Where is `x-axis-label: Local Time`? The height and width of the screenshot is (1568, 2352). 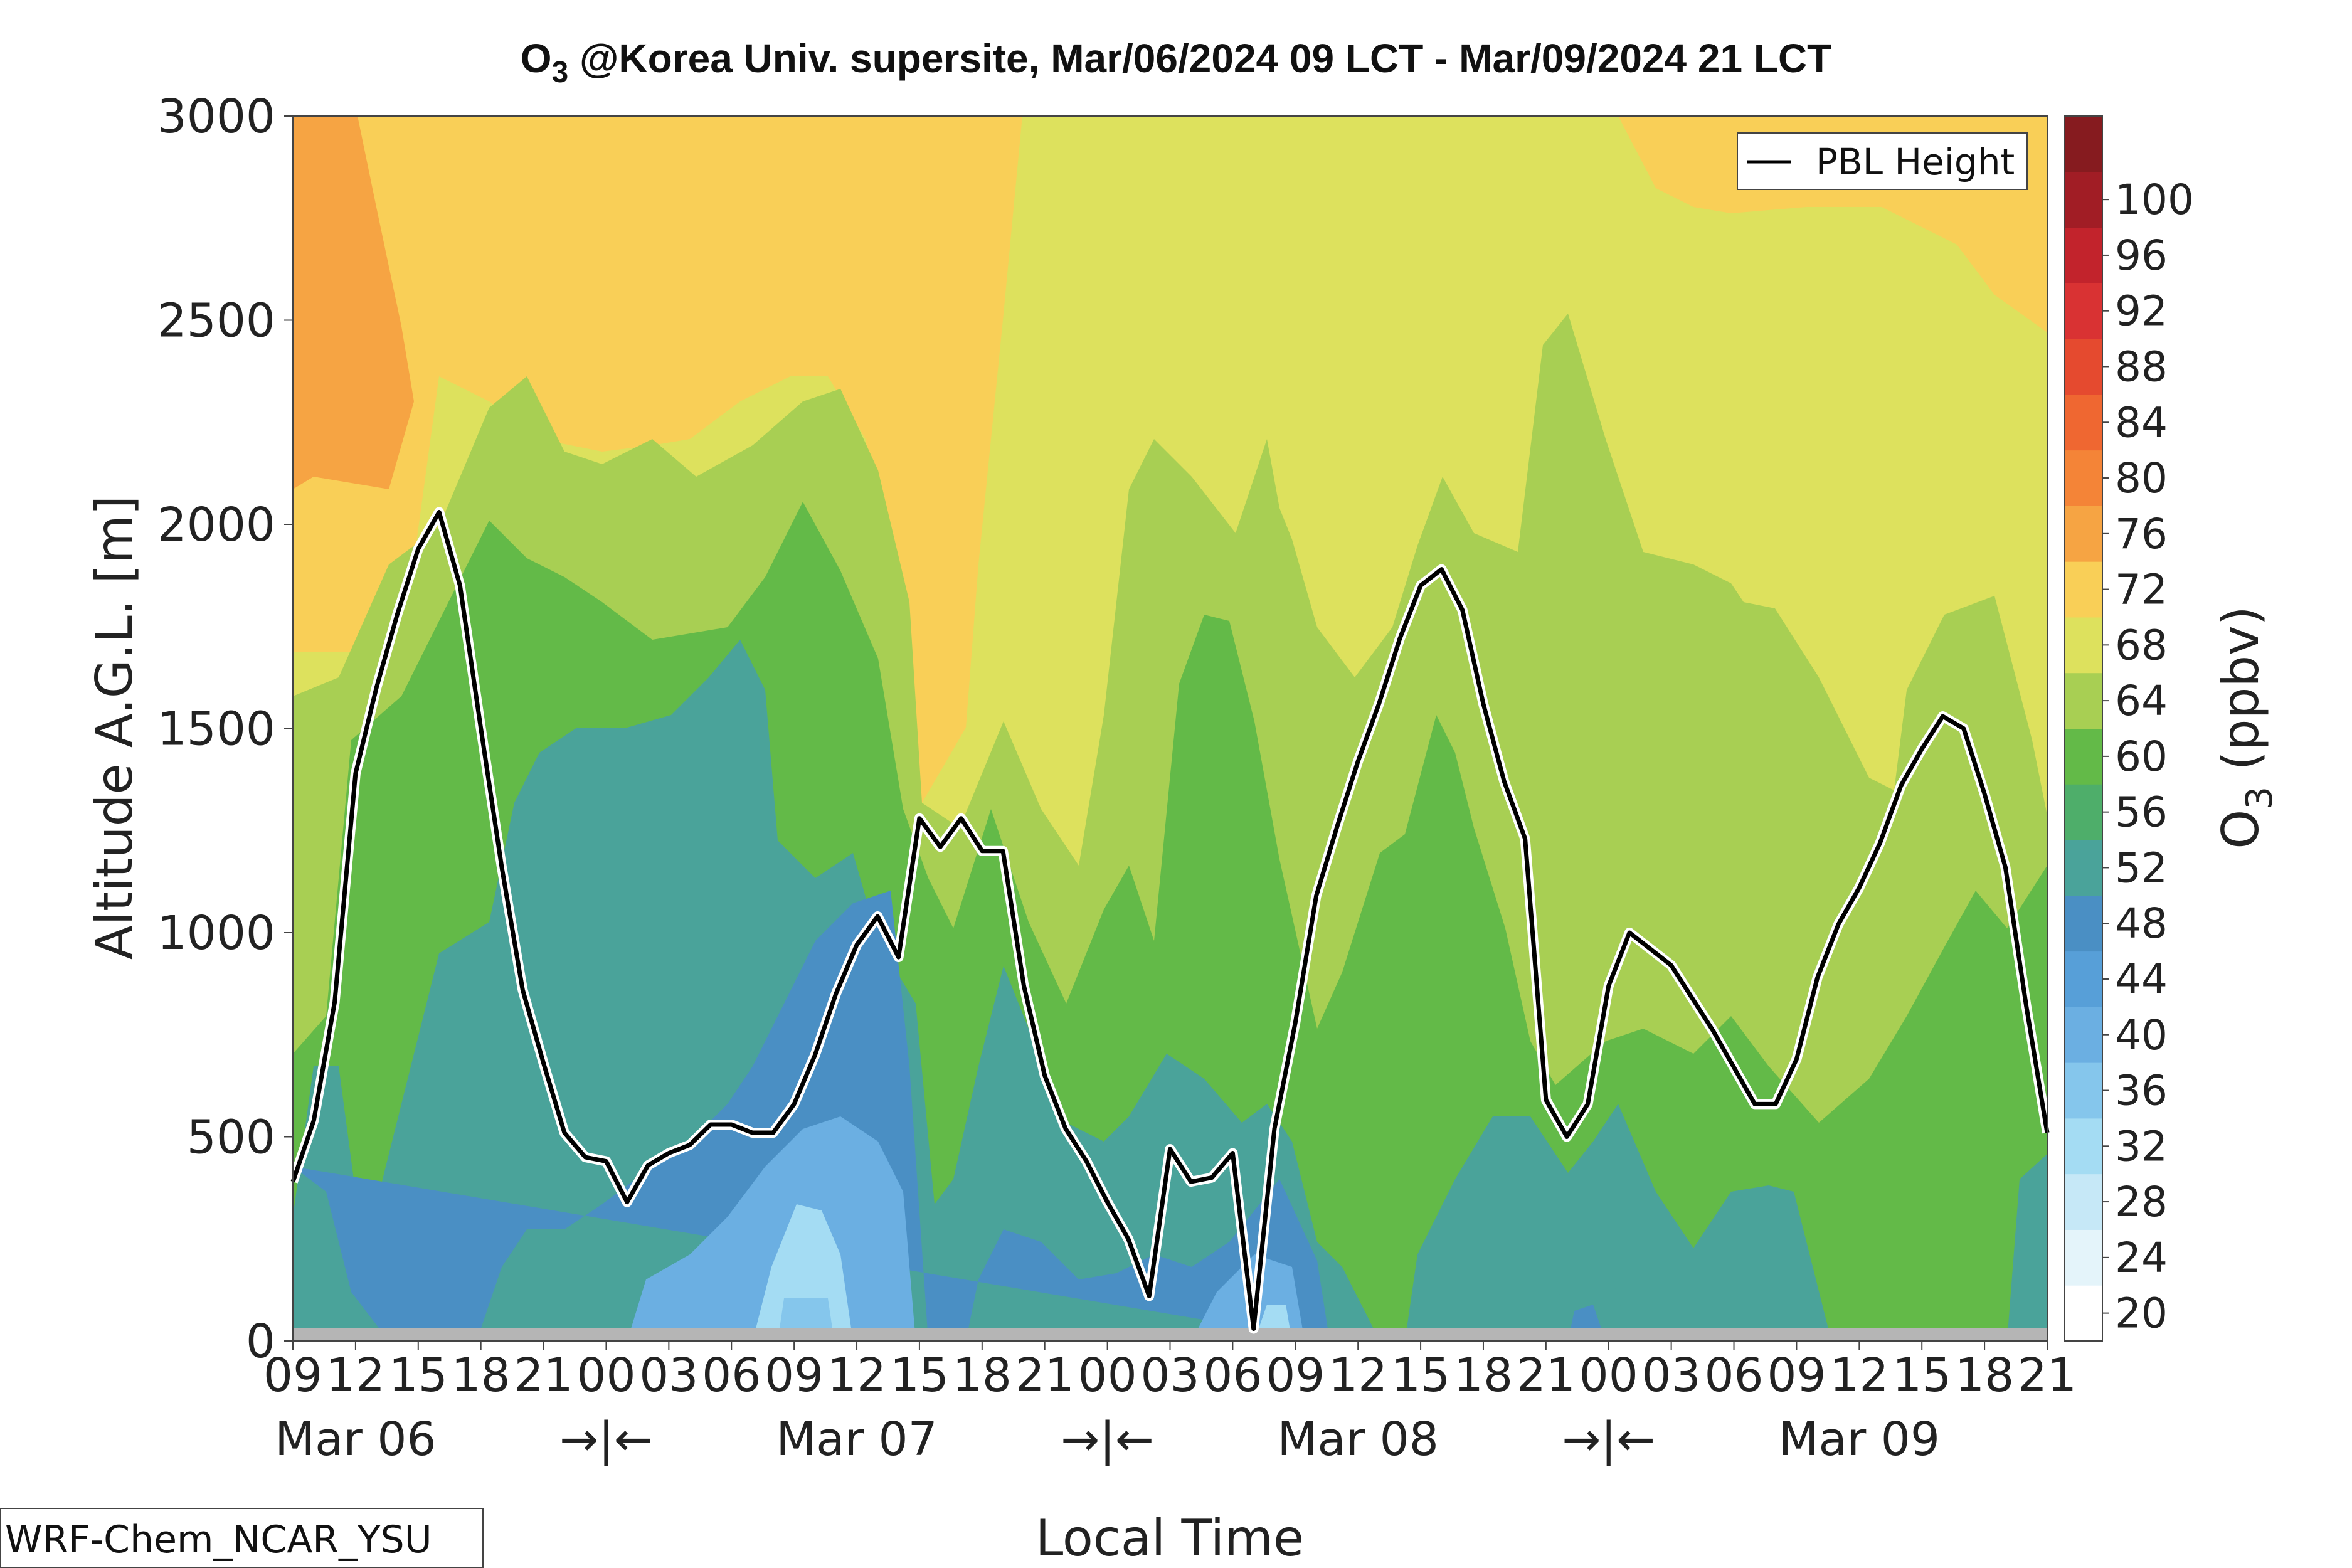
x-axis-label: Local Time is located at coordinates (1170, 1538).